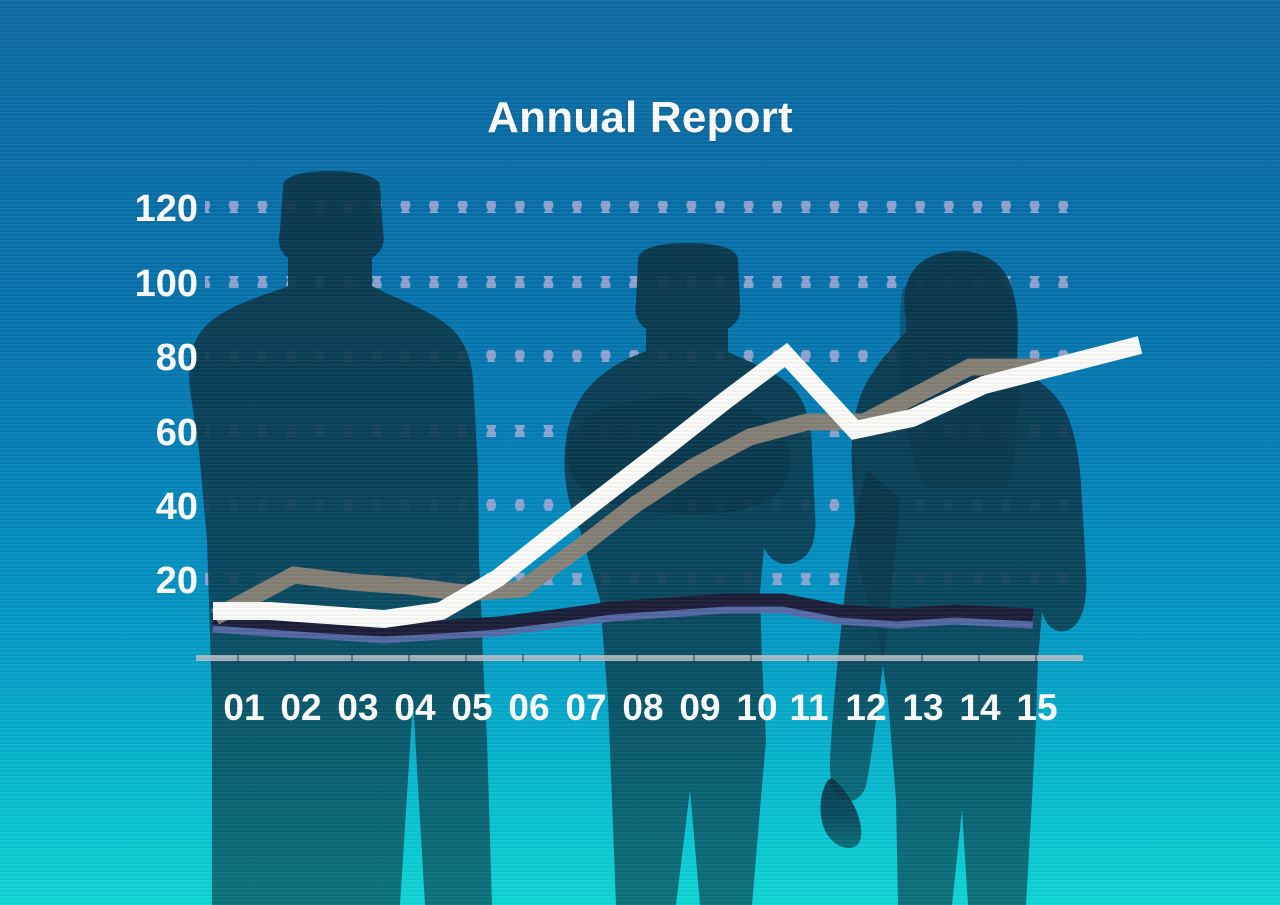 The image size is (1280, 905). What do you see at coordinates (243, 707) in the screenshot?
I see `x-tick-label-01: 01` at bounding box center [243, 707].